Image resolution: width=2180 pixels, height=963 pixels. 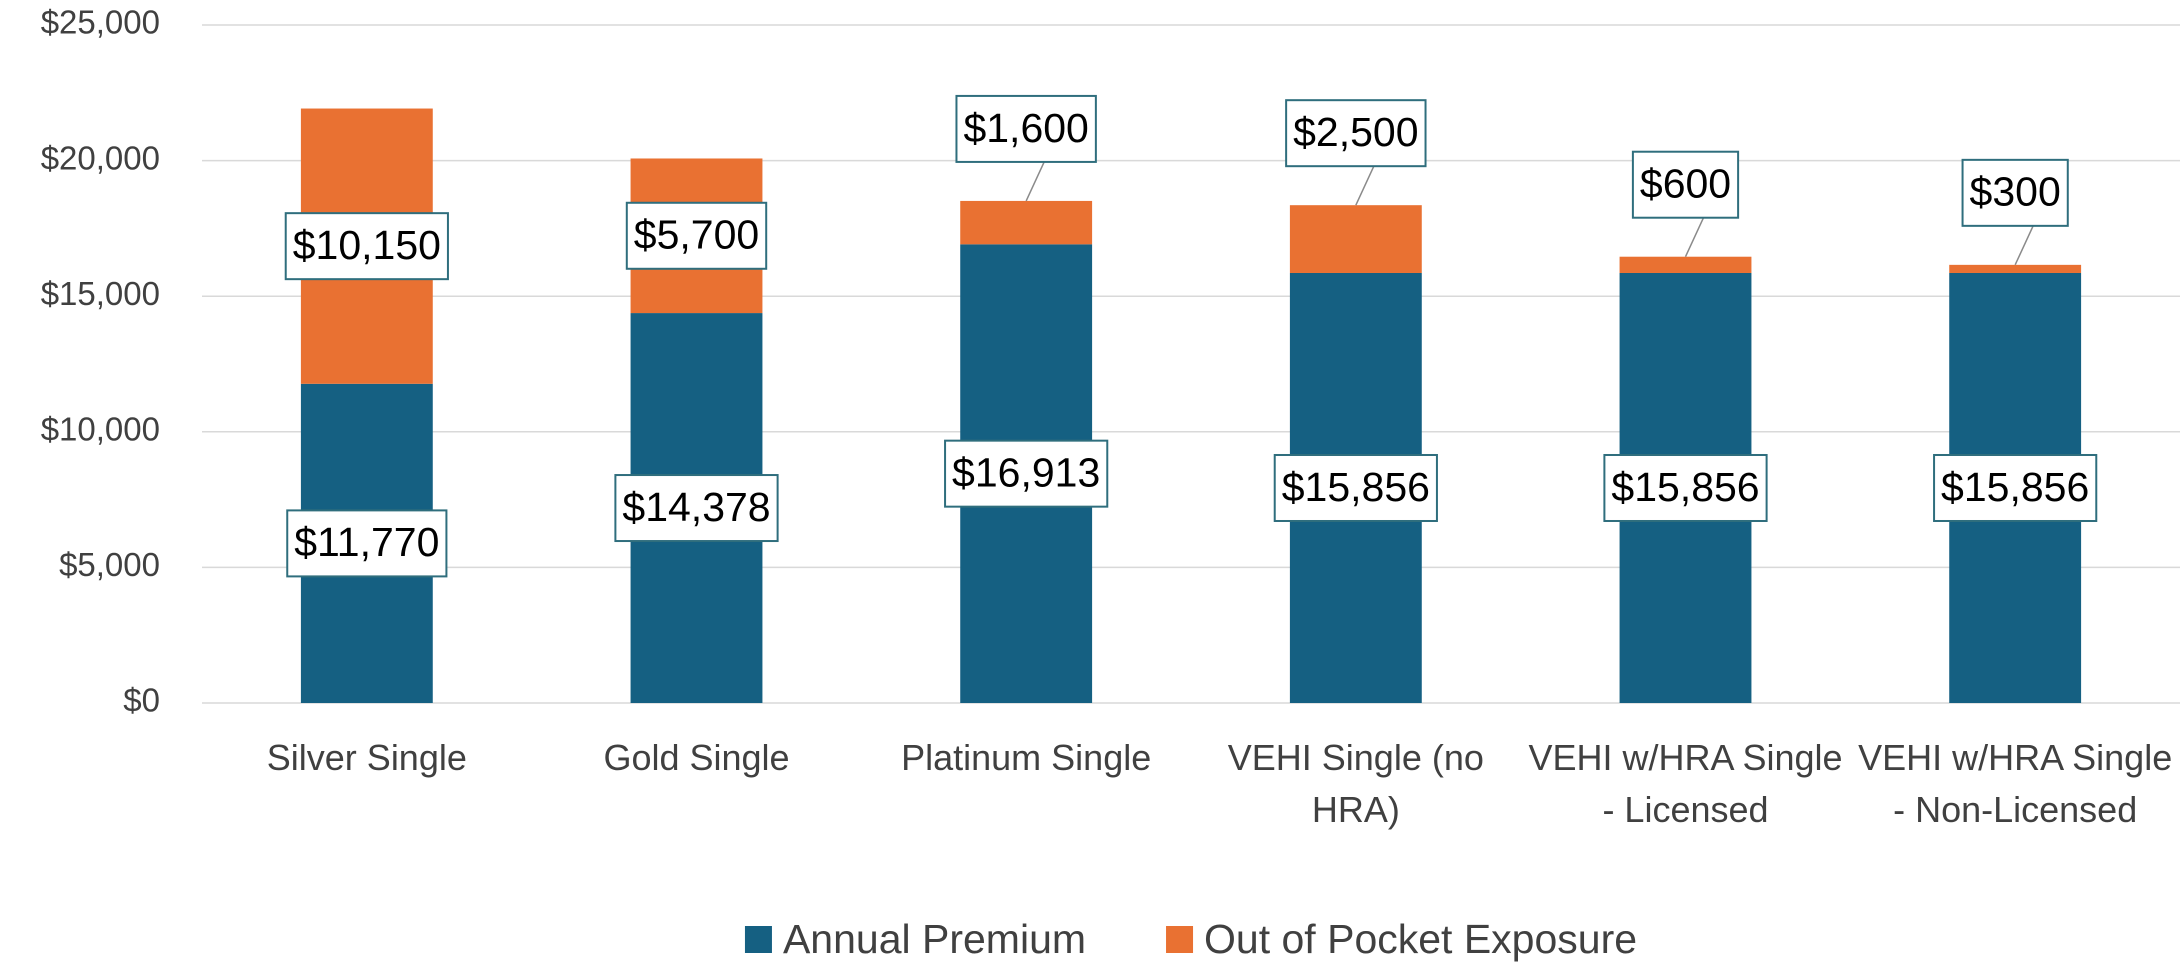 I want to click on data-label-text: $300, so click(x=2015, y=192).